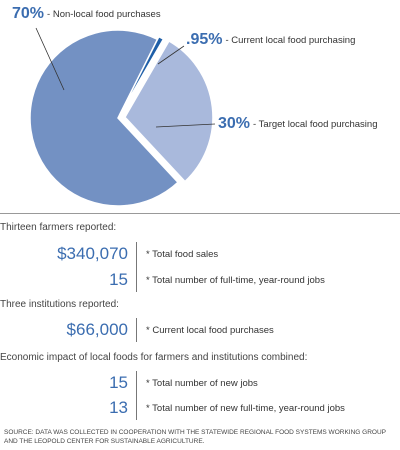 This screenshot has width=400, height=450. What do you see at coordinates (97, 329) in the screenshot?
I see `stat-value: $66,000` at bounding box center [97, 329].